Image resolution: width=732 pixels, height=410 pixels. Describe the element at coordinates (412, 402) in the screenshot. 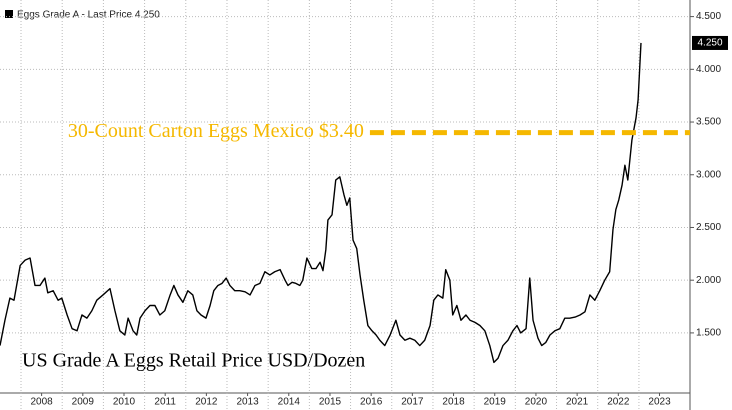

I see `x-tick-label: 2017` at that location.